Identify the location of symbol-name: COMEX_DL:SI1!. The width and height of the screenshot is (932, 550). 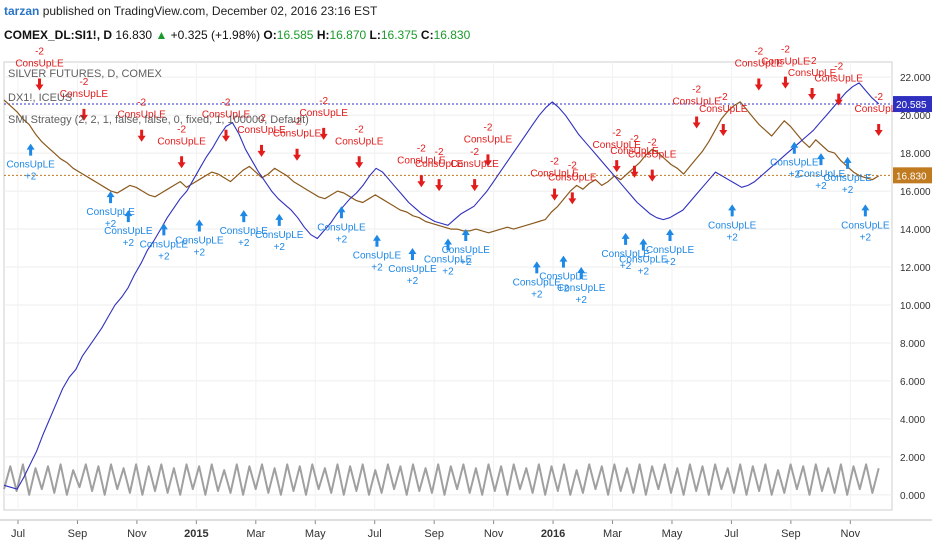
(50, 35).